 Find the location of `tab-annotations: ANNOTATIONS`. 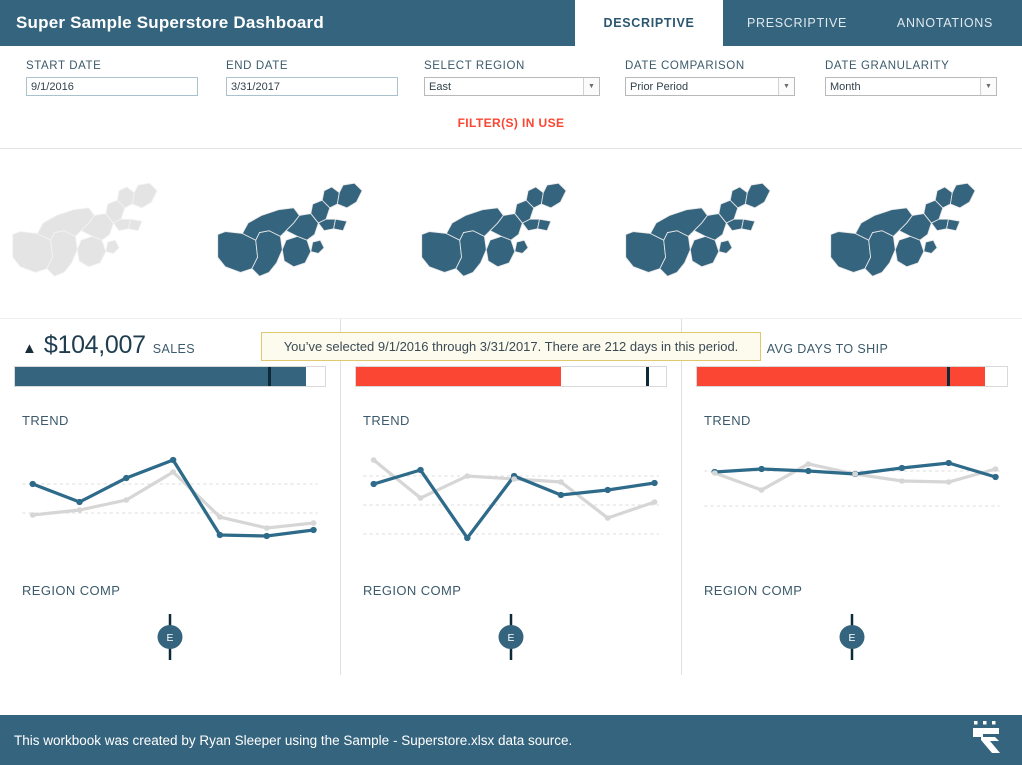

tab-annotations: ANNOTATIONS is located at coordinates (945, 23).